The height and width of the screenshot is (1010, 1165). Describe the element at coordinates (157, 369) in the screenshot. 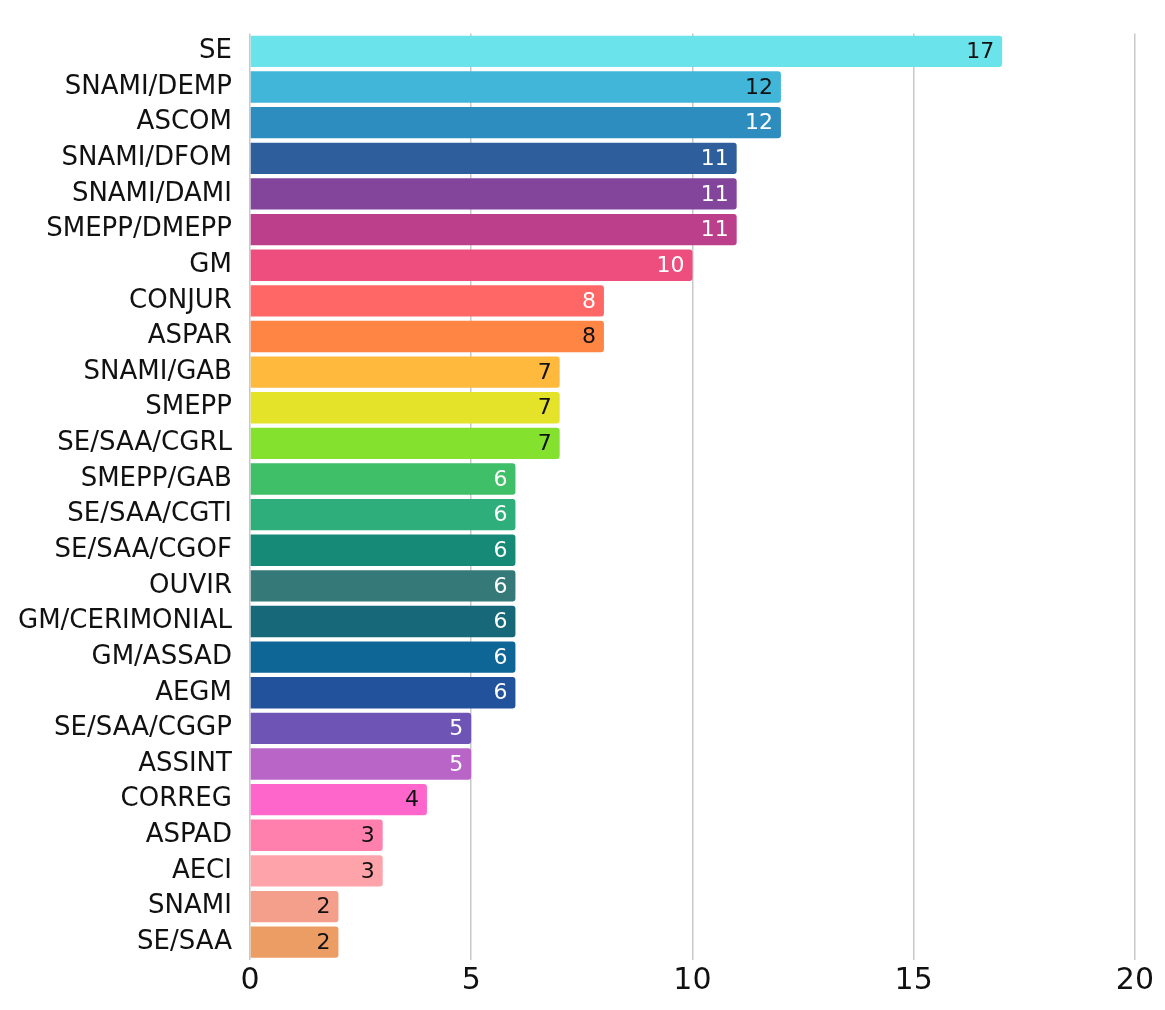

I see `y-tick-label: SNAMI/GAB` at that location.